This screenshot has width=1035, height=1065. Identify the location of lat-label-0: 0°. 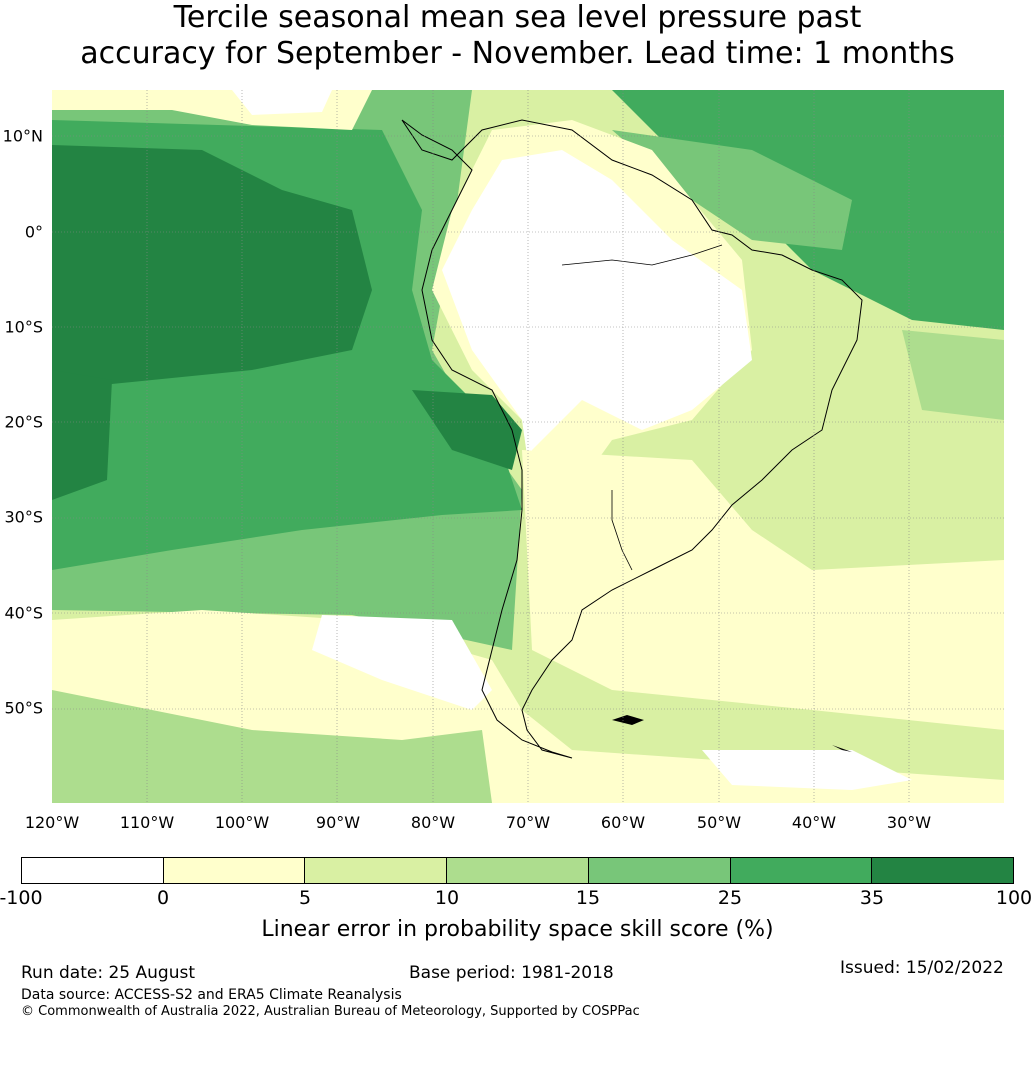
(33, 232).